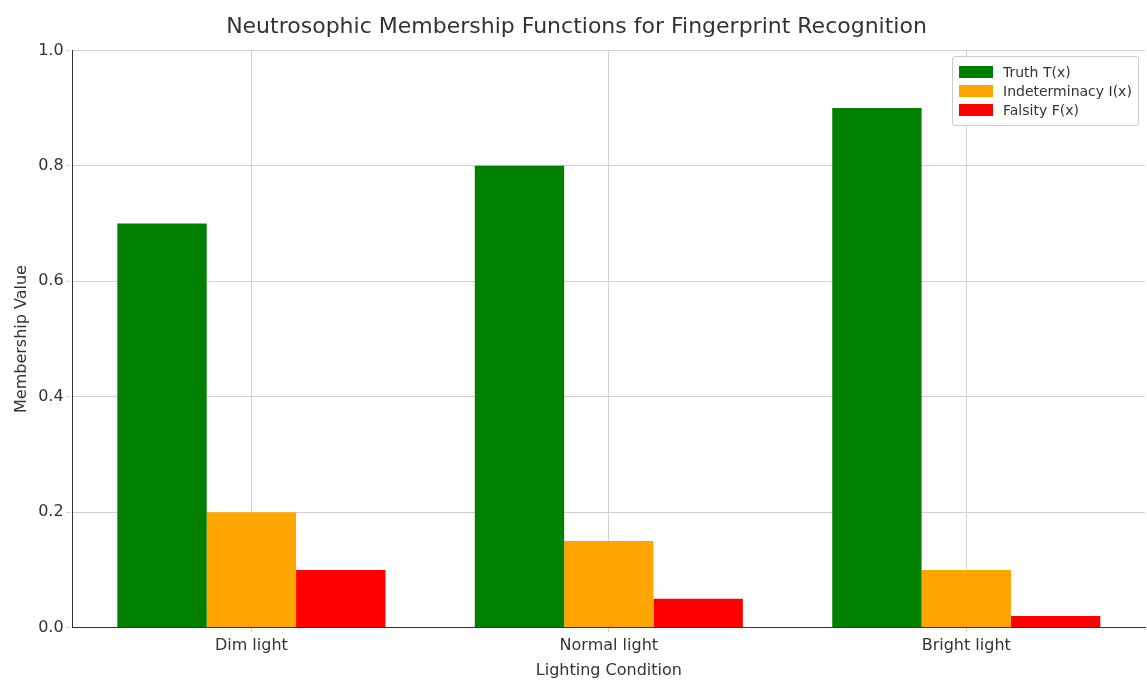 The image size is (1147, 688). I want to click on y-tick-label: 0.4, so click(51, 395).